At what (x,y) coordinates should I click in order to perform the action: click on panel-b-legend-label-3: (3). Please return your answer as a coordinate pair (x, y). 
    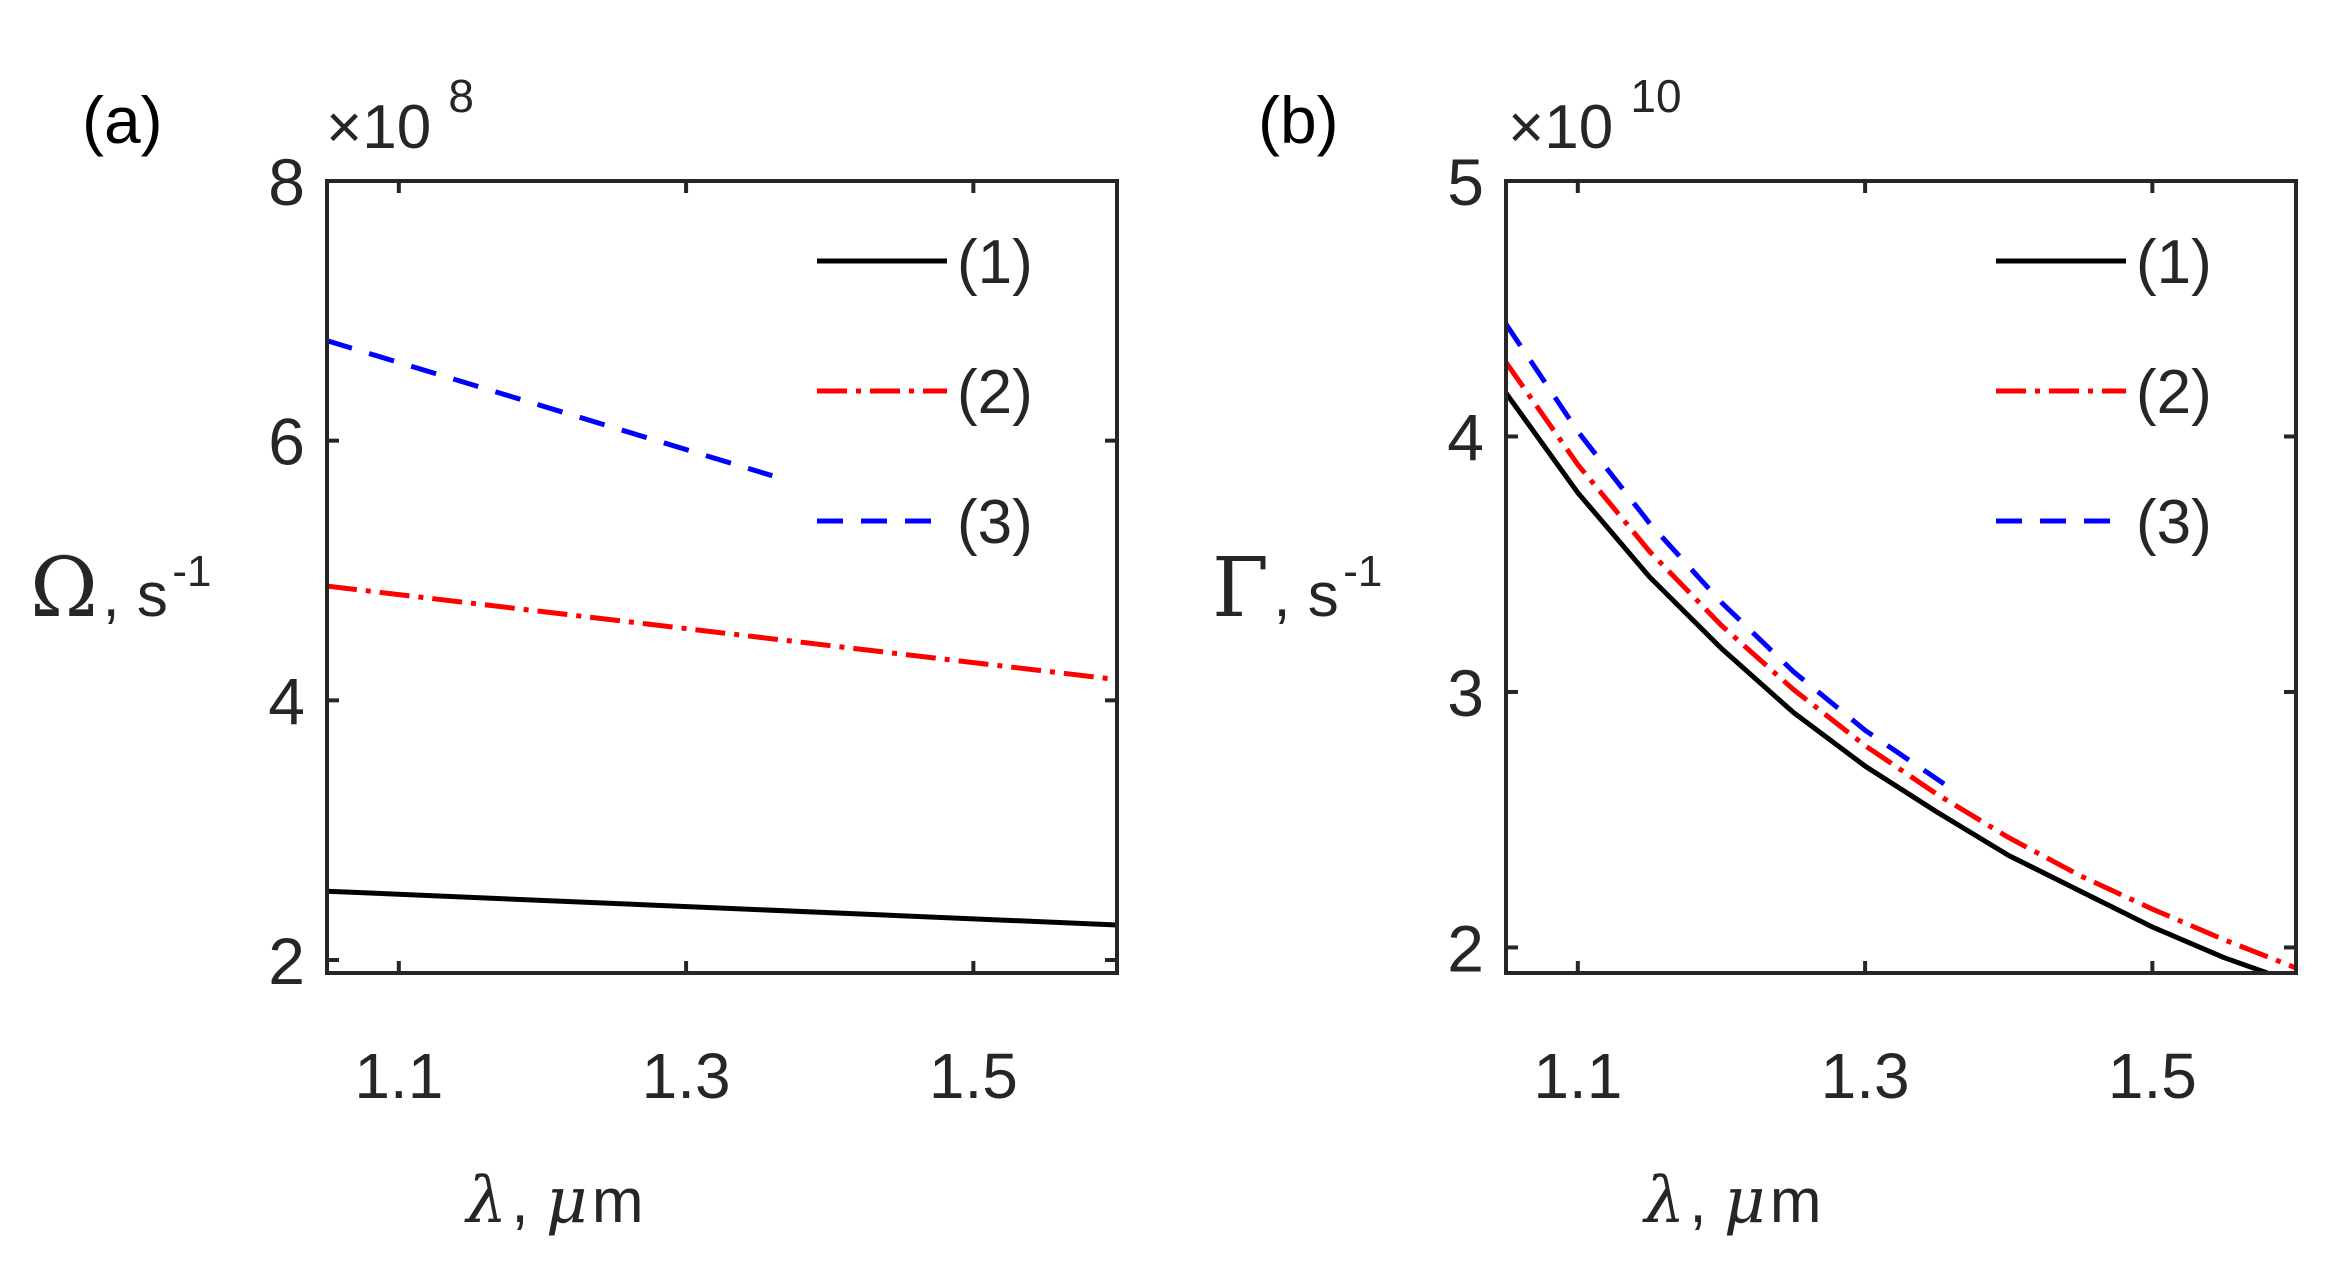
    Looking at the image, I should click on (2174, 522).